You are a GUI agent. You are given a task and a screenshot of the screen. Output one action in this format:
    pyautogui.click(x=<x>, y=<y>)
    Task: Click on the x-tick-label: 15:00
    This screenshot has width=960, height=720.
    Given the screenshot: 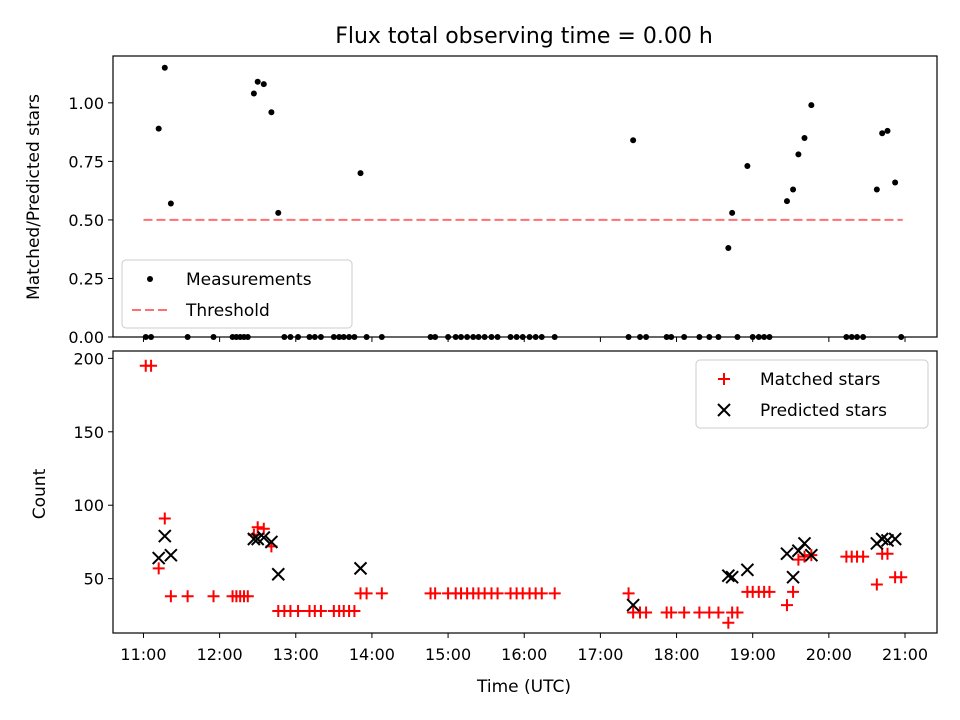 What is the action you would take?
    pyautogui.click(x=448, y=654)
    